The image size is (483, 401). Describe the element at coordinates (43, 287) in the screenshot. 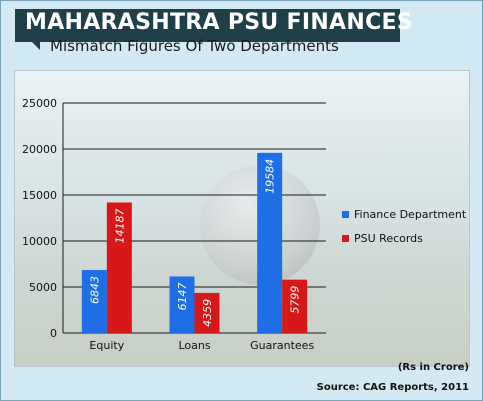

I see `y-tick-label: 5000` at that location.